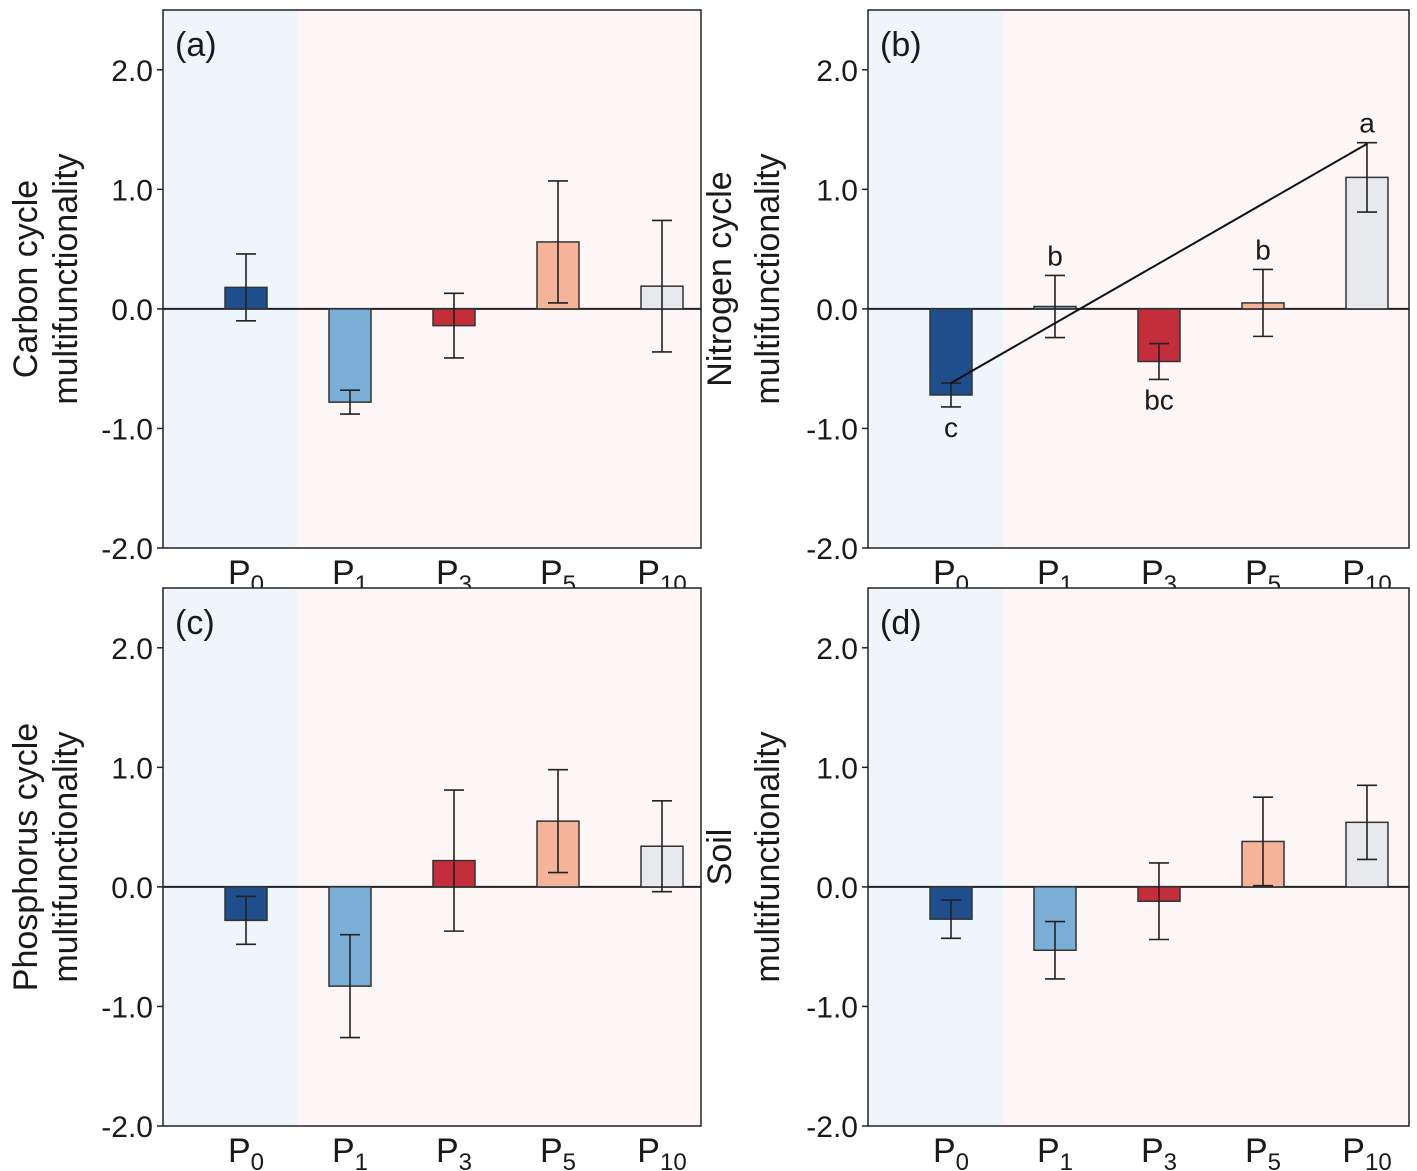 Image resolution: width=1417 pixels, height=1171 pixels. Describe the element at coordinates (901, 623) in the screenshot. I see `panel-label: (d)` at that location.